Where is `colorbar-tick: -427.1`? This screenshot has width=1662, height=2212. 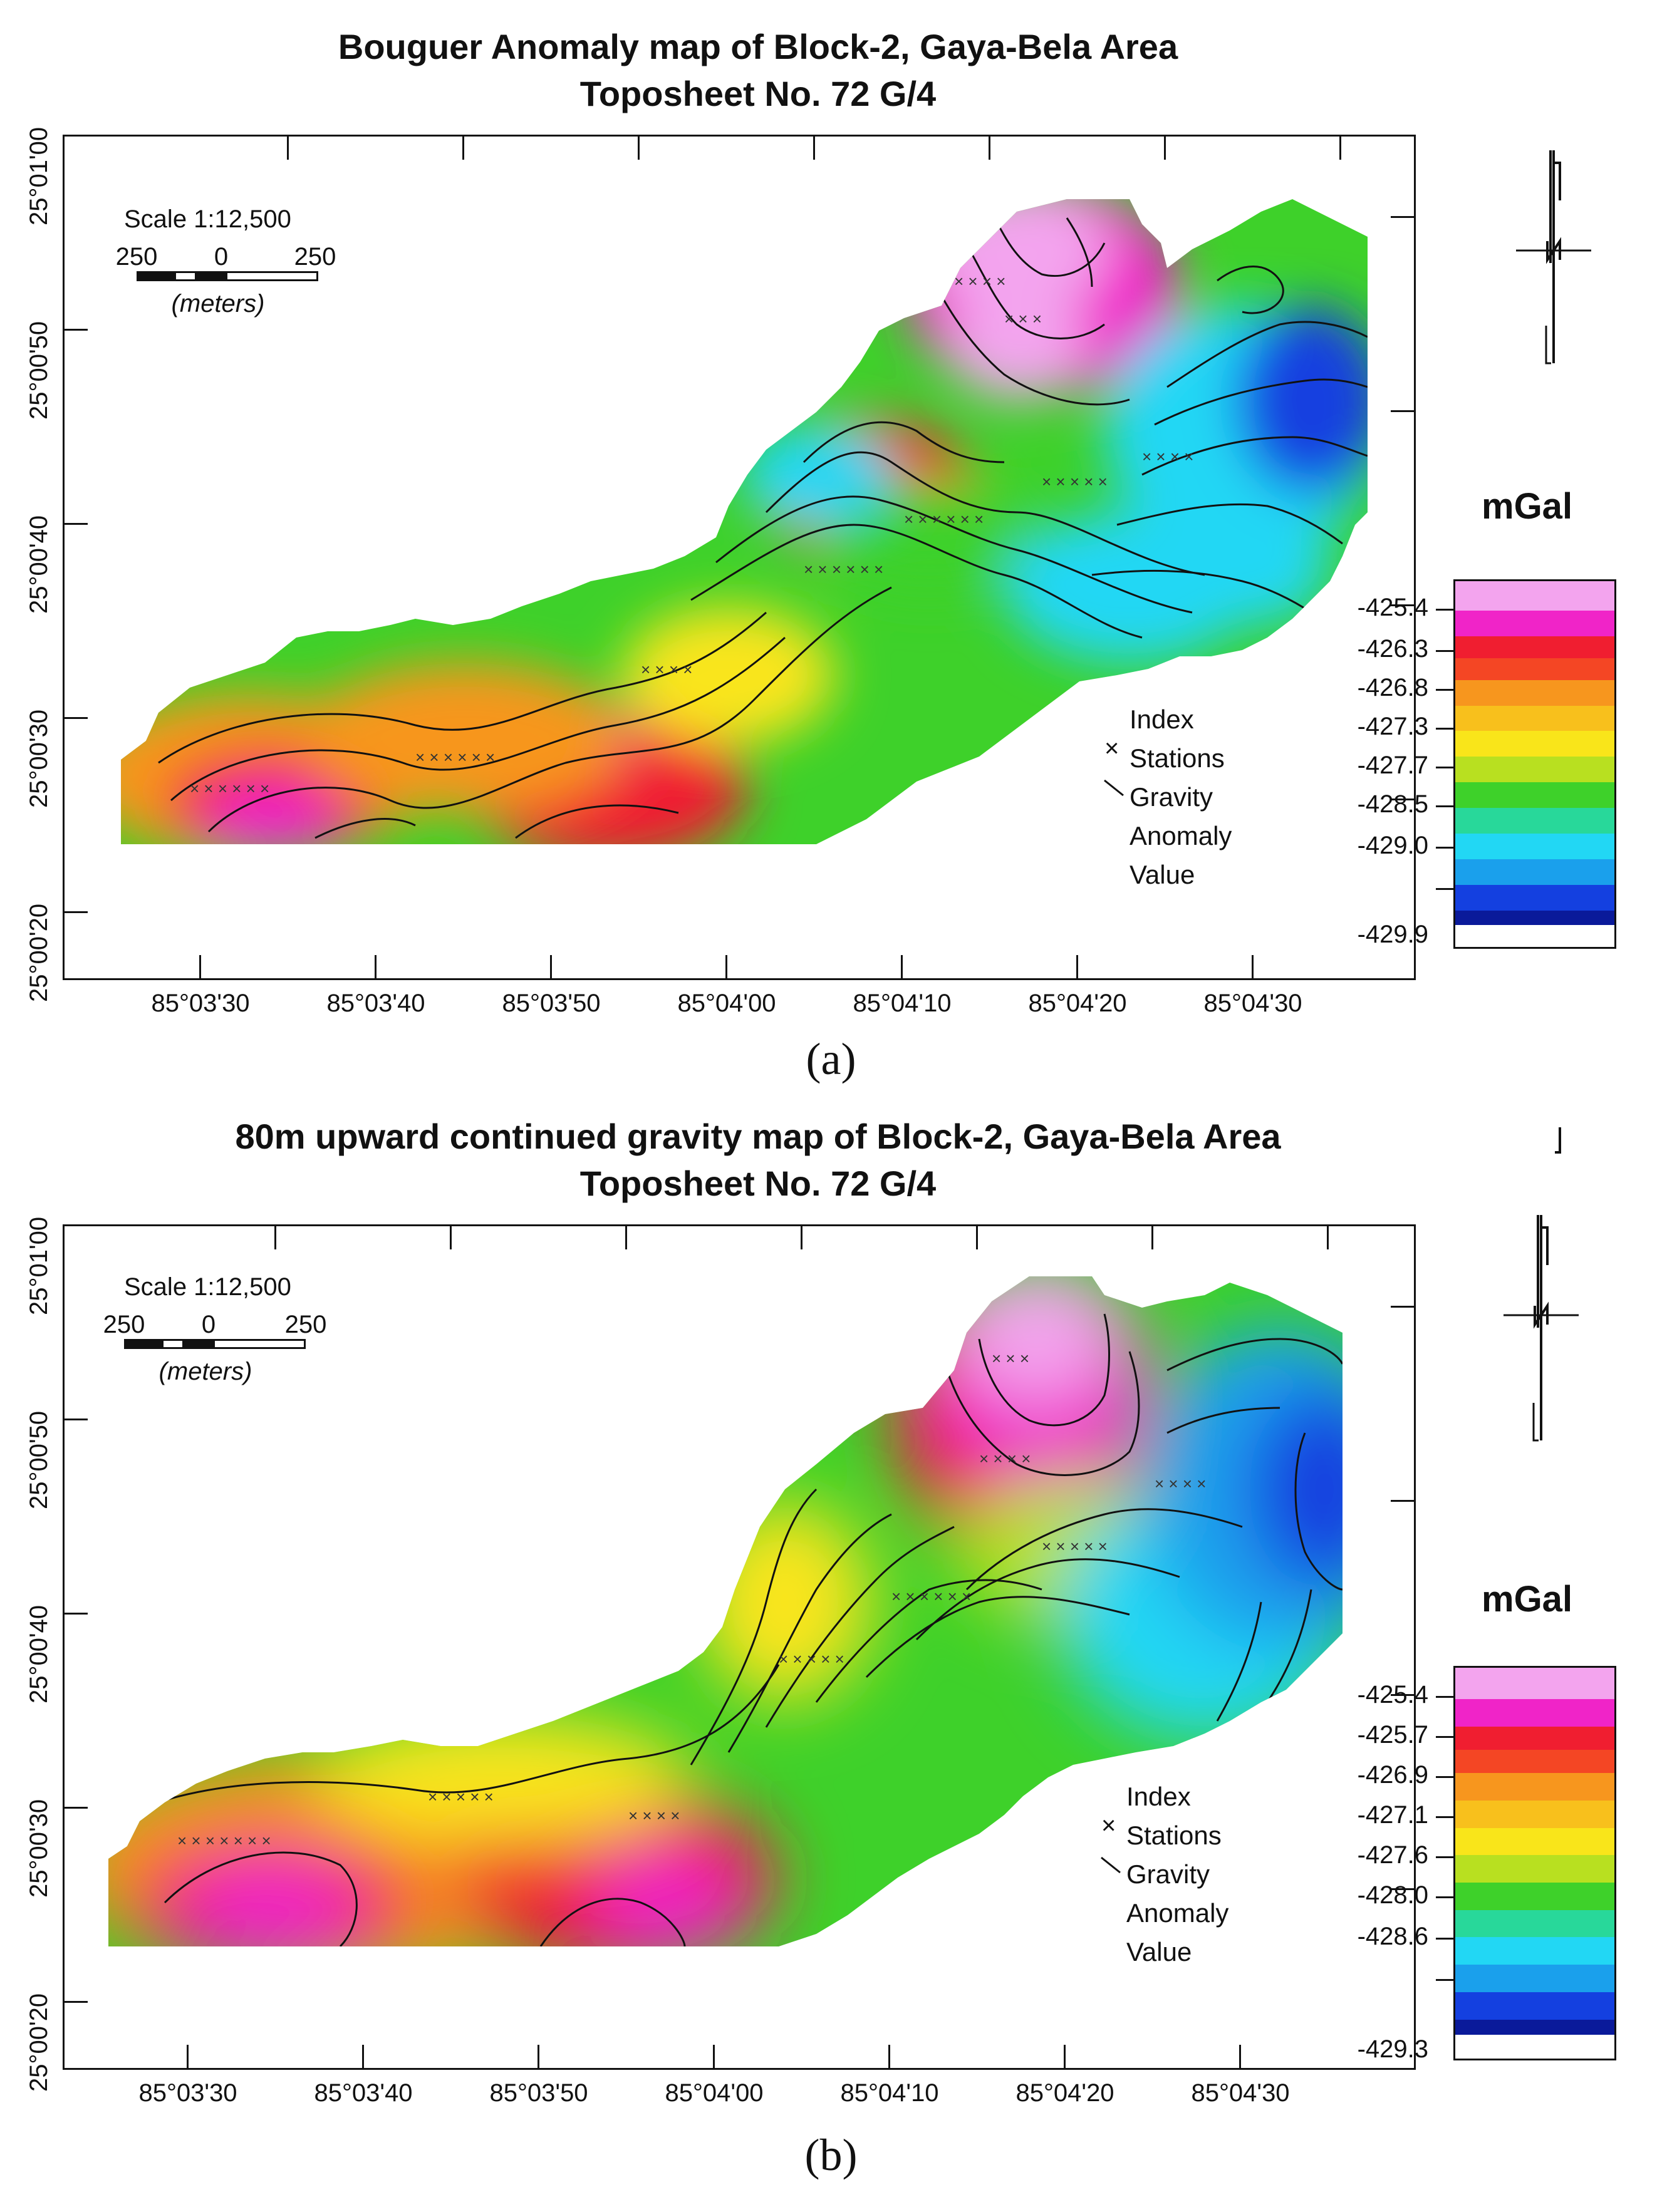 colorbar-tick: -427.1 is located at coordinates (1393, 1815).